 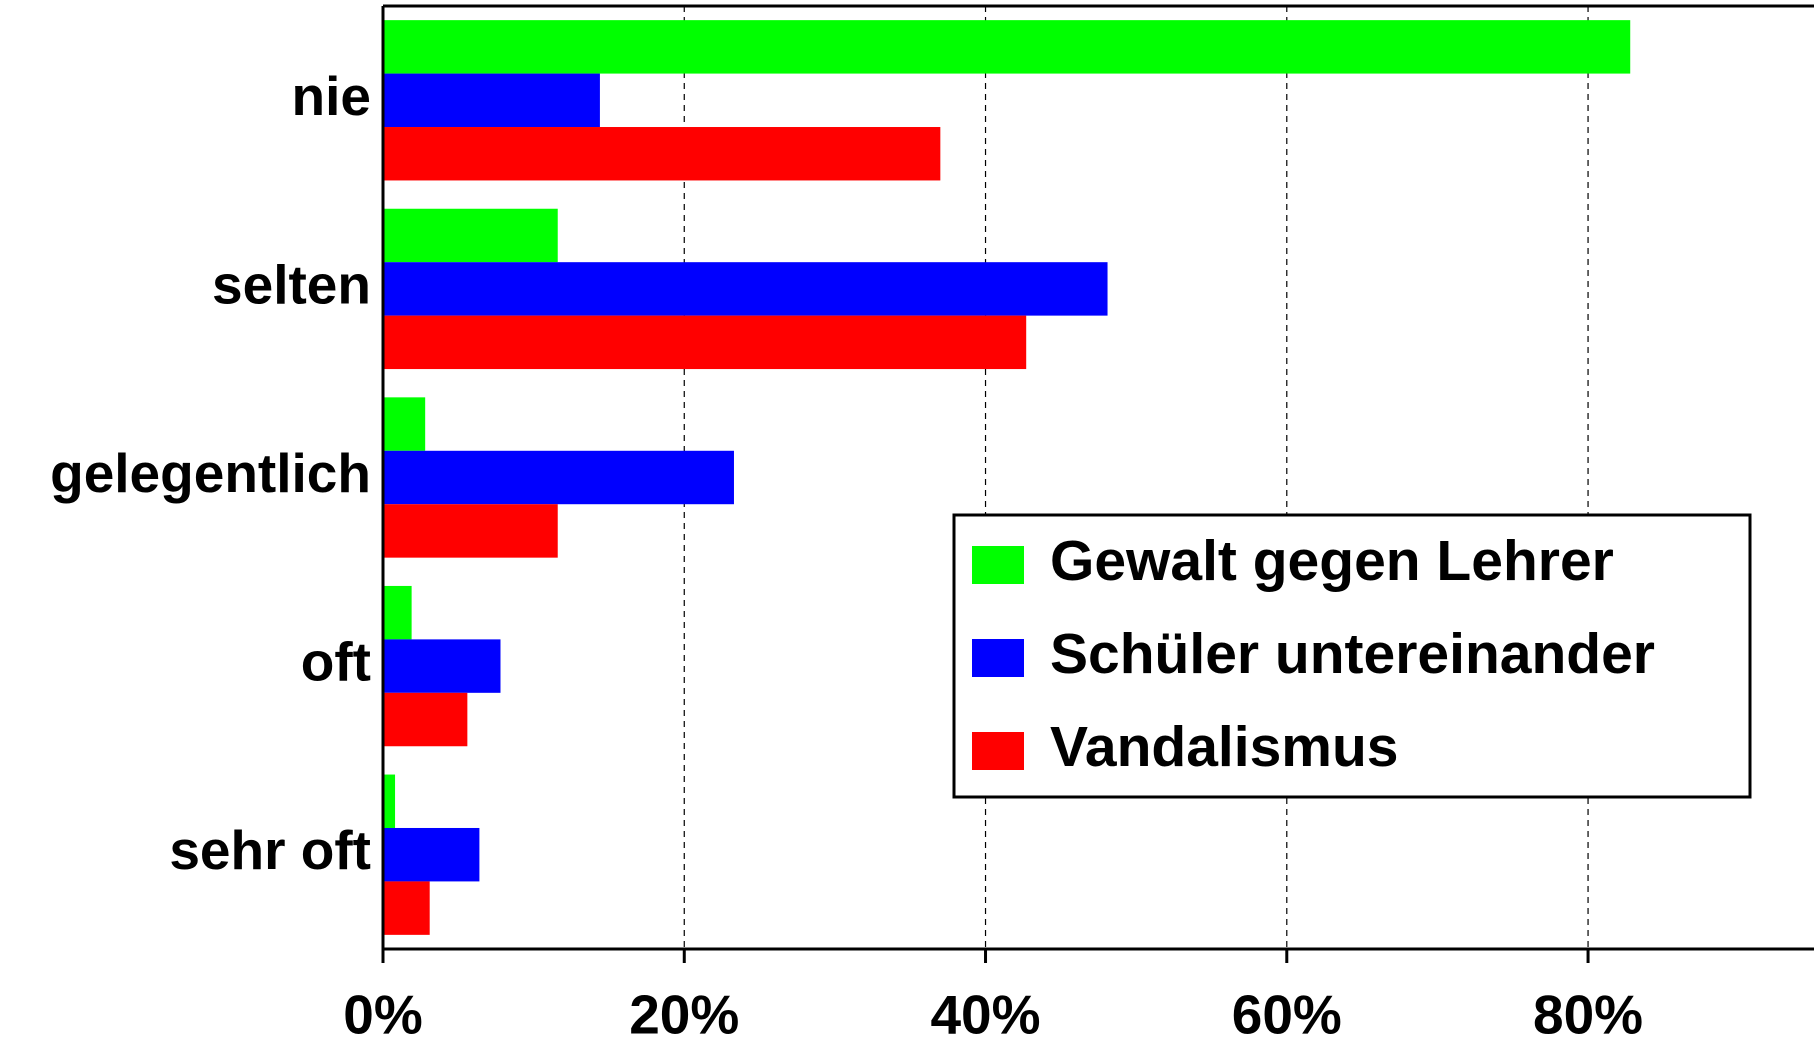 What do you see at coordinates (270, 850) in the screenshot?
I see `y-tick-label: sehr oft` at bounding box center [270, 850].